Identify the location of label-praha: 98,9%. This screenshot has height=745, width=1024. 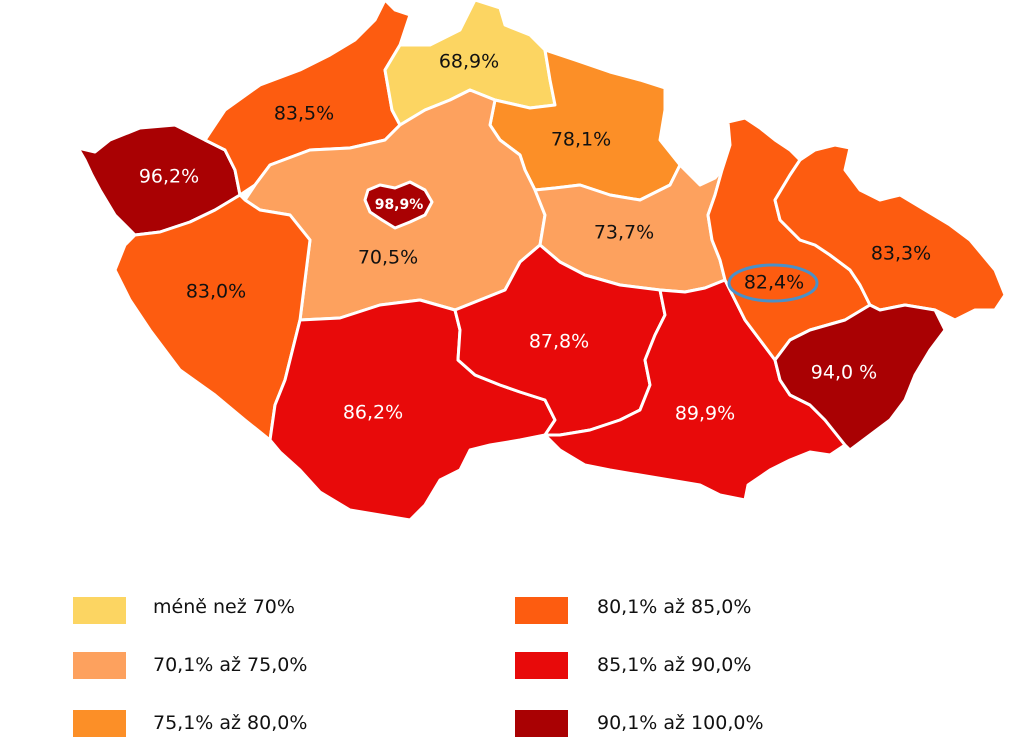
(399, 205).